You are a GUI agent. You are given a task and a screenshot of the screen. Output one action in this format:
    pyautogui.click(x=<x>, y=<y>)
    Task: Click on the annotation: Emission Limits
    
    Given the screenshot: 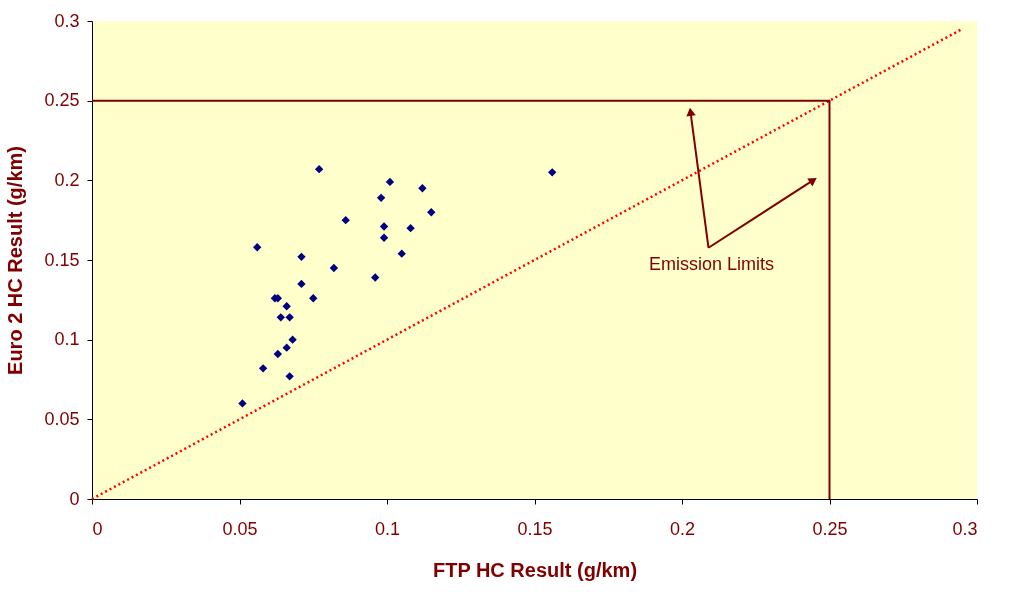 What is the action you would take?
    pyautogui.click(x=711, y=263)
    